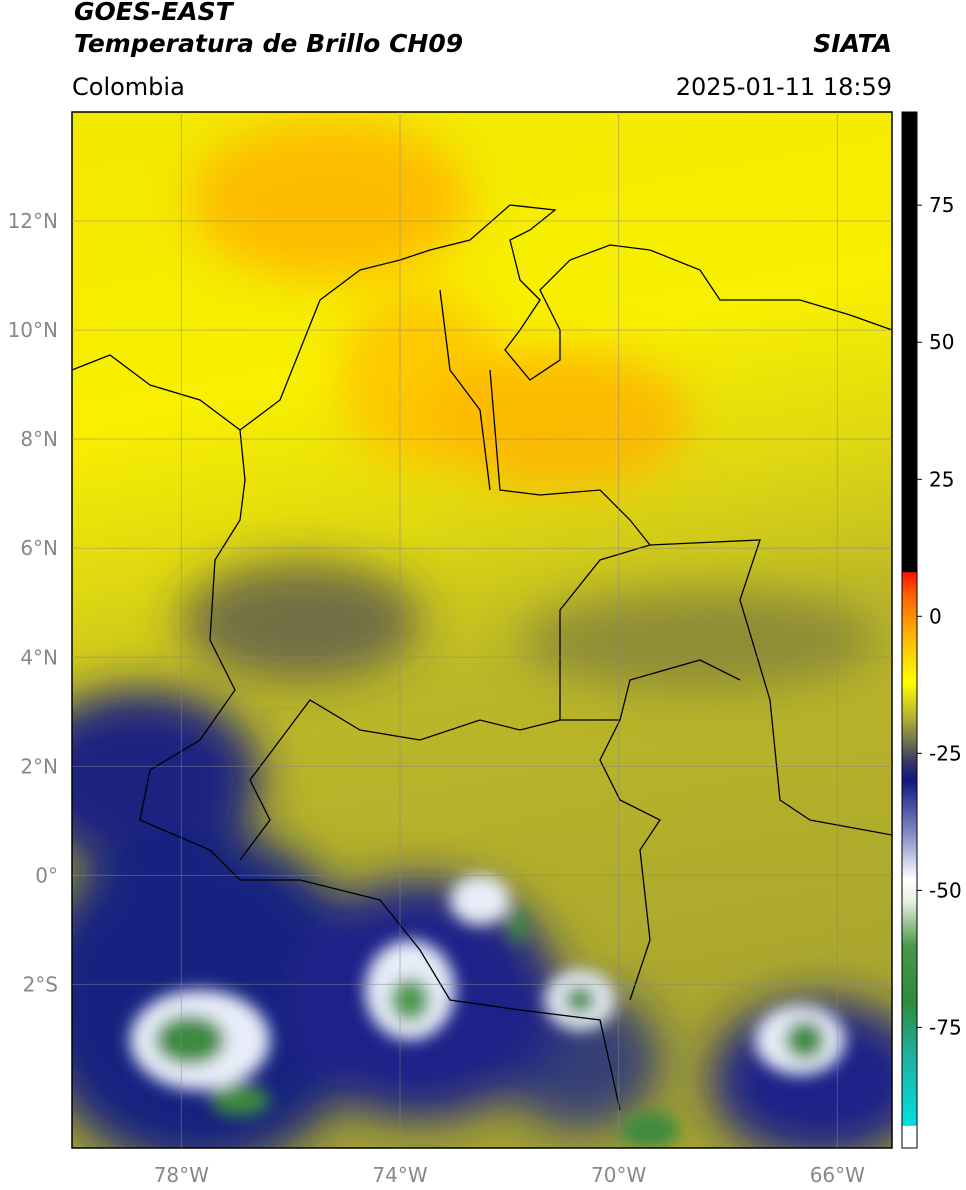 The image size is (966, 1190). Describe the element at coordinates (46, 875) in the screenshot. I see `lat-tick-label: 0°` at that location.